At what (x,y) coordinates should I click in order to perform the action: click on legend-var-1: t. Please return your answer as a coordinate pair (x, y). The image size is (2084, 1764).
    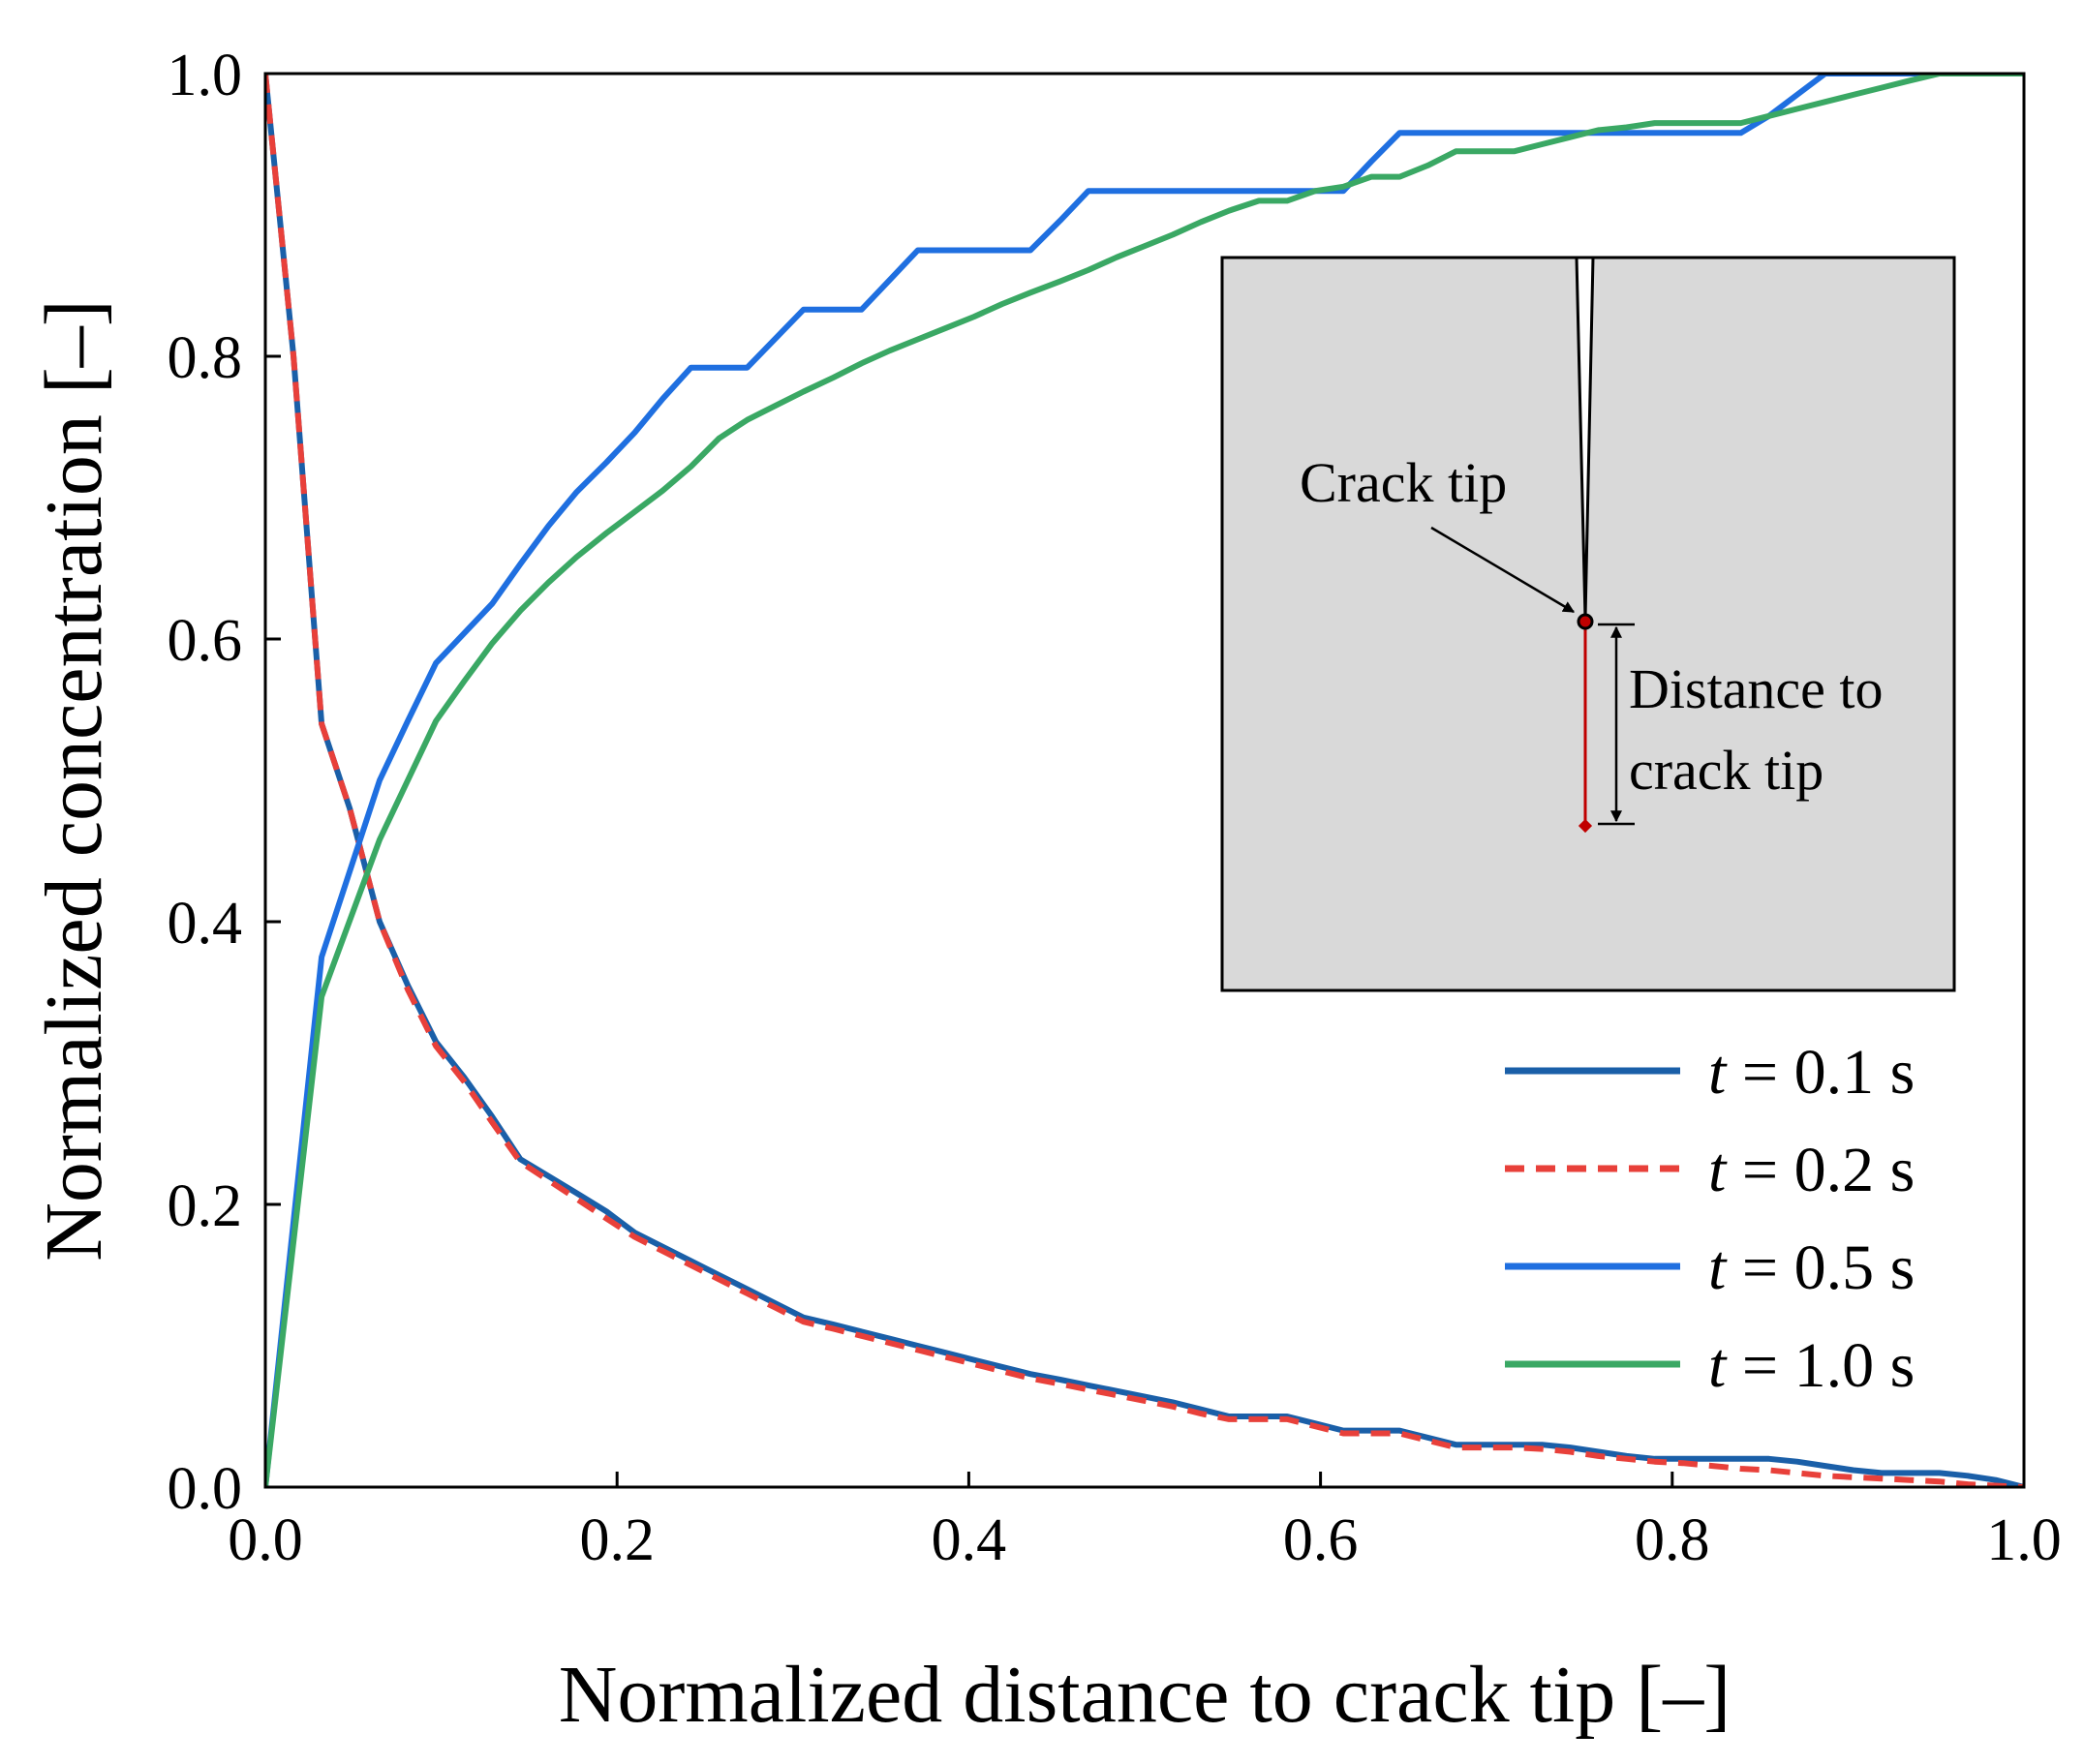
    Looking at the image, I should click on (1718, 1170).